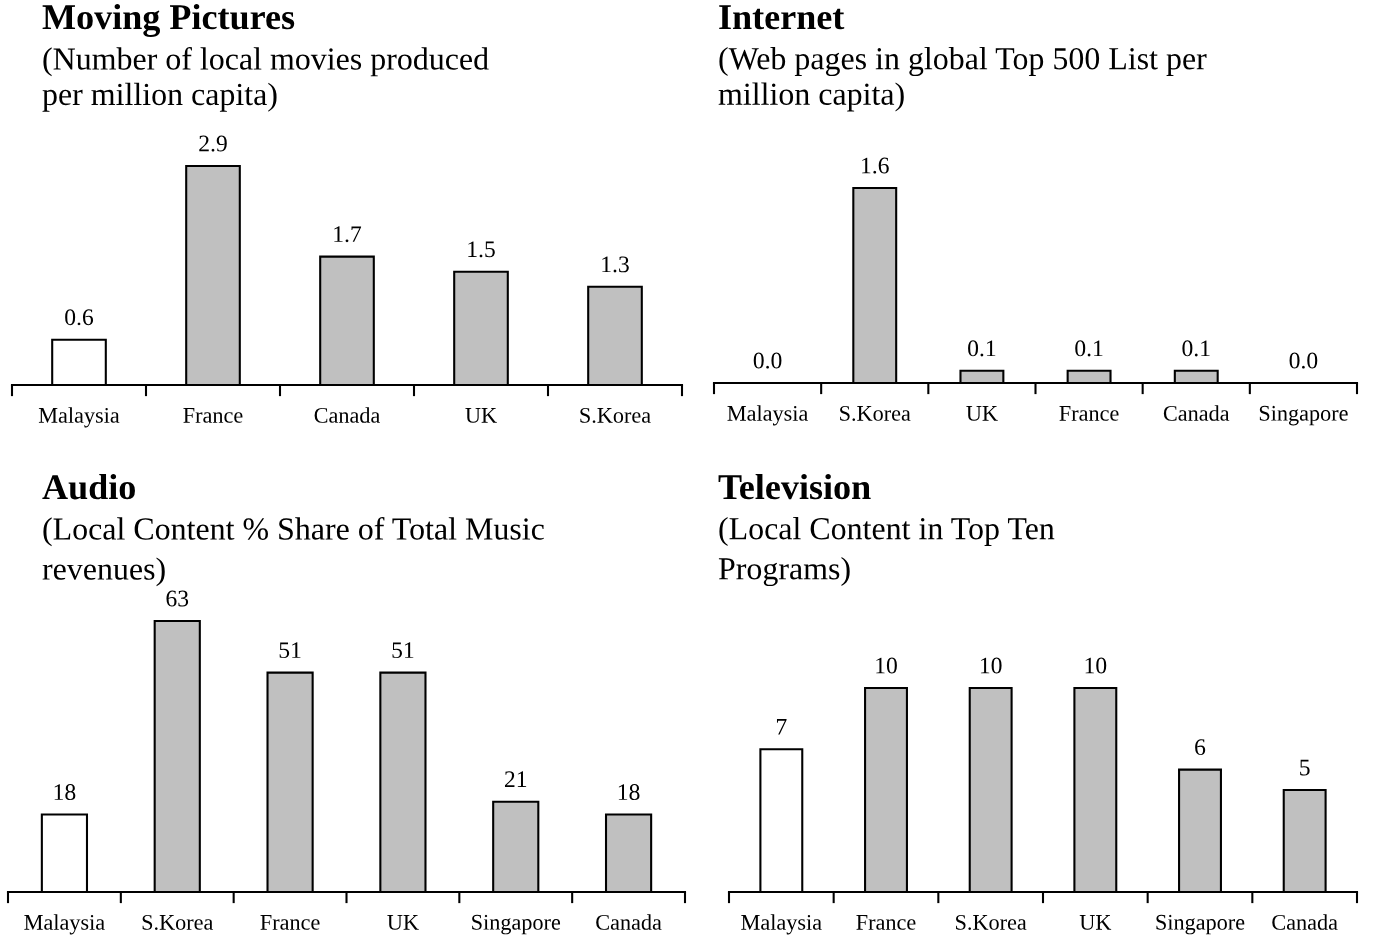 This screenshot has height=944, width=1373. Describe the element at coordinates (348, 234) in the screenshot. I see `data-label: 1.7` at that location.